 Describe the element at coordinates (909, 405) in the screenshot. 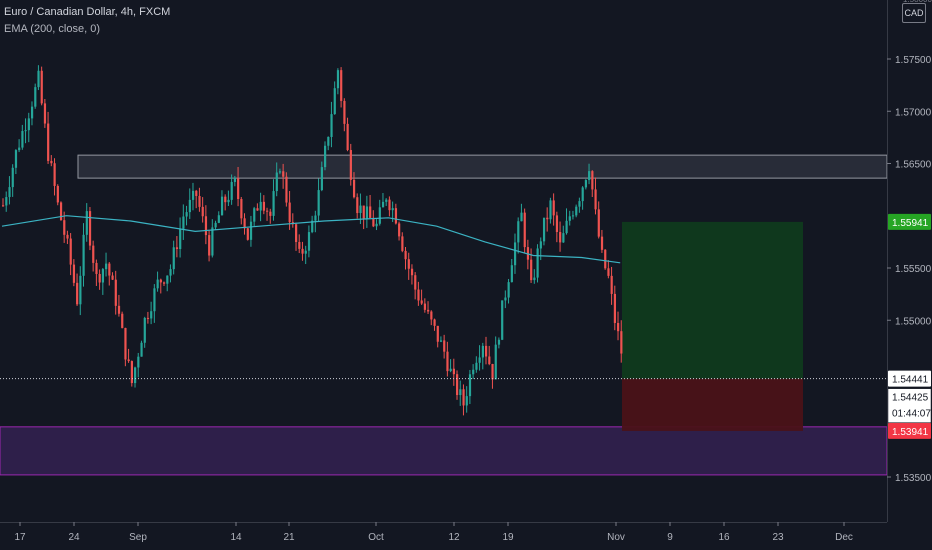

I see `order-ticket-bg` at that location.